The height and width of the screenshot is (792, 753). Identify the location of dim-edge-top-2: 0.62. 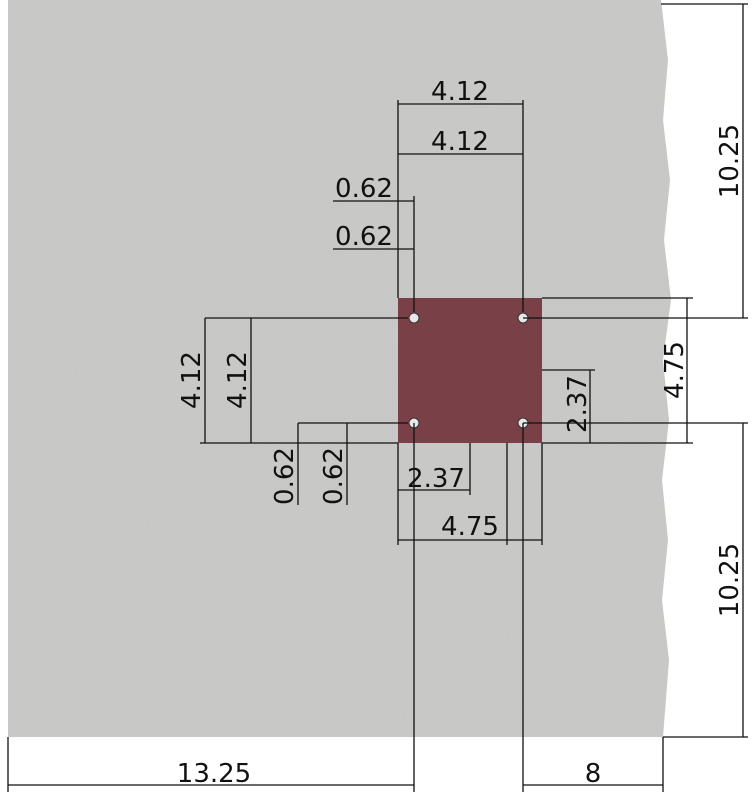
(364, 237).